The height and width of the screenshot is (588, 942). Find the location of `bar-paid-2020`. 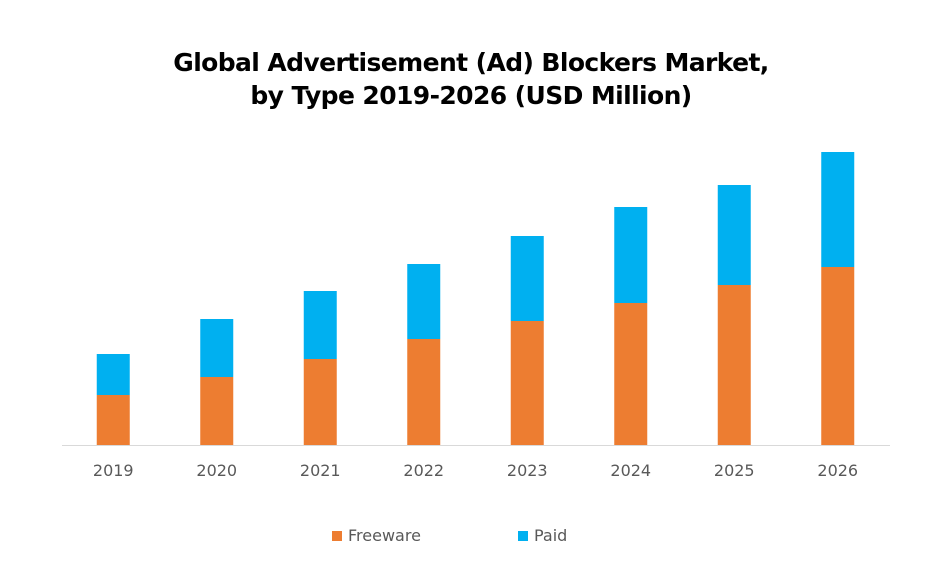

bar-paid-2020 is located at coordinates (217, 348).